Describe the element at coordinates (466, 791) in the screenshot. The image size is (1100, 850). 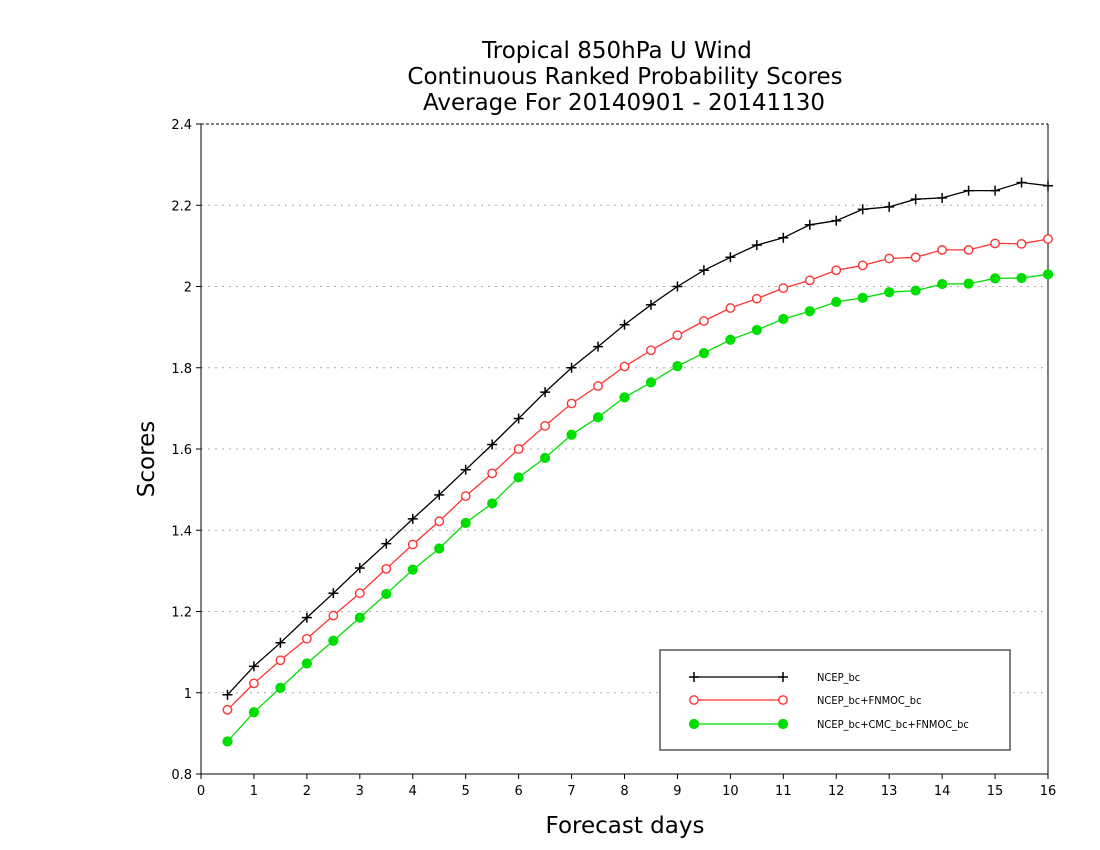
I see `x-tick-label: 5` at that location.